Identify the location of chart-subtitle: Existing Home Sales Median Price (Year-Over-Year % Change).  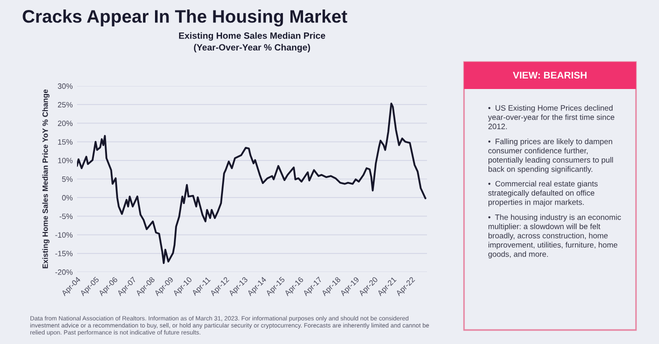
(252, 42).